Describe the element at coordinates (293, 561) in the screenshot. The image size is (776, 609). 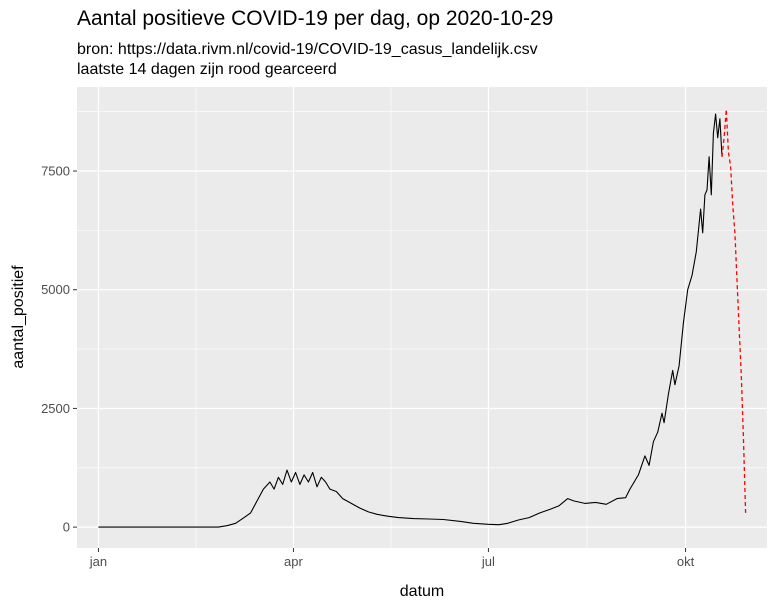
I see `x-tick-label: apr` at that location.